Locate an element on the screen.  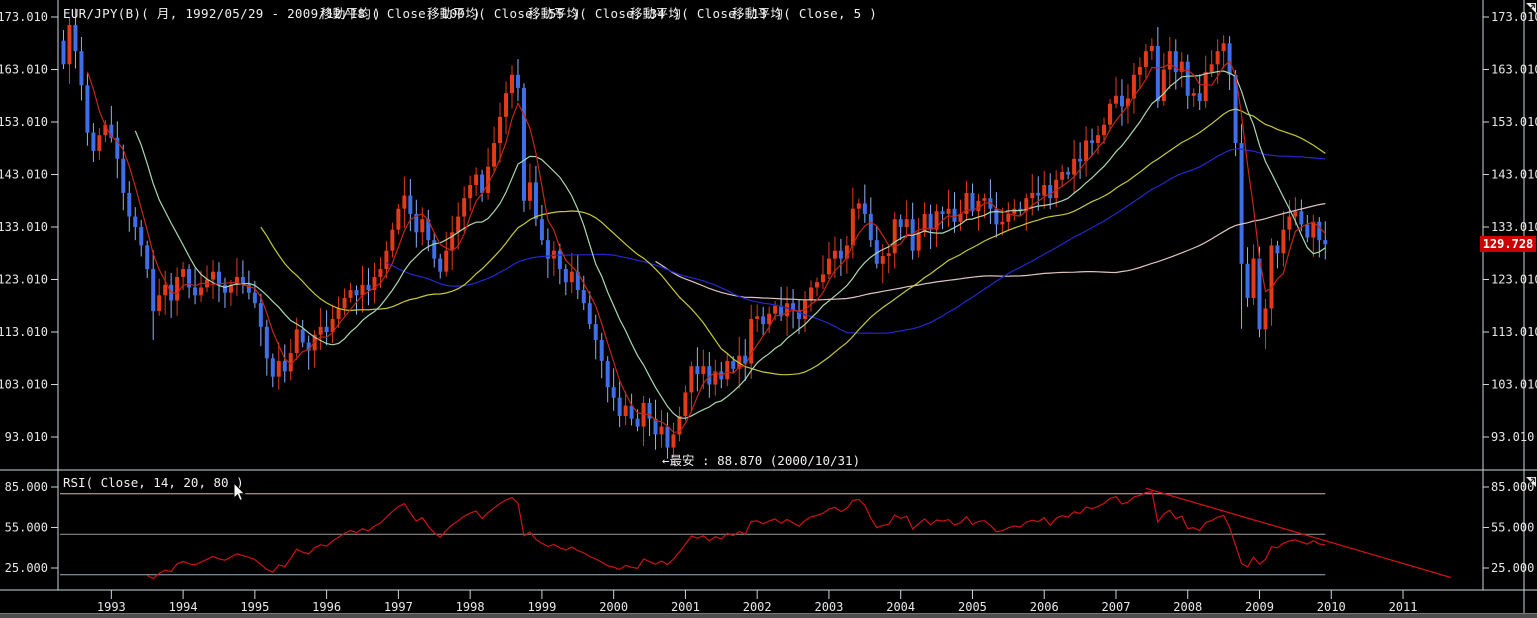
indicator-label-ma100: 移動平均( Close, 100 ) is located at coordinates (400, 13).